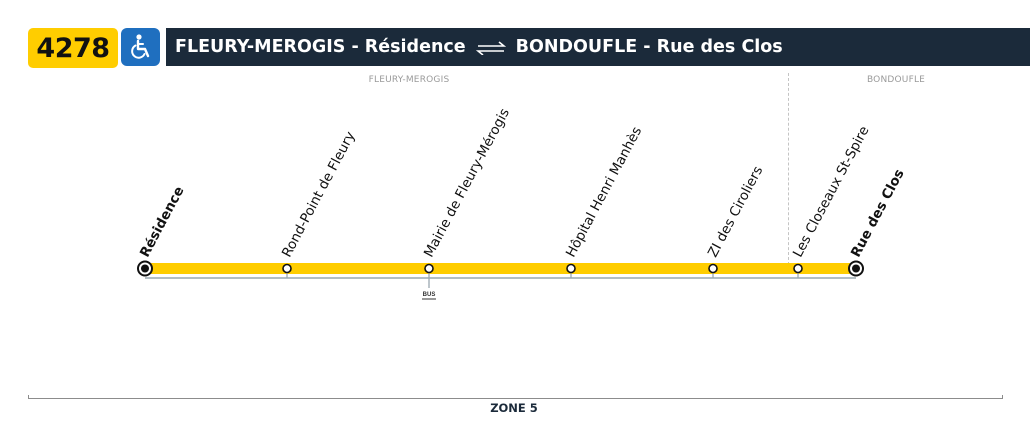 Image resolution: width=1030 pixels, height=440 pixels. I want to click on town-label-fleury-merogis: FLEURY-MEROGIS, so click(409, 80).